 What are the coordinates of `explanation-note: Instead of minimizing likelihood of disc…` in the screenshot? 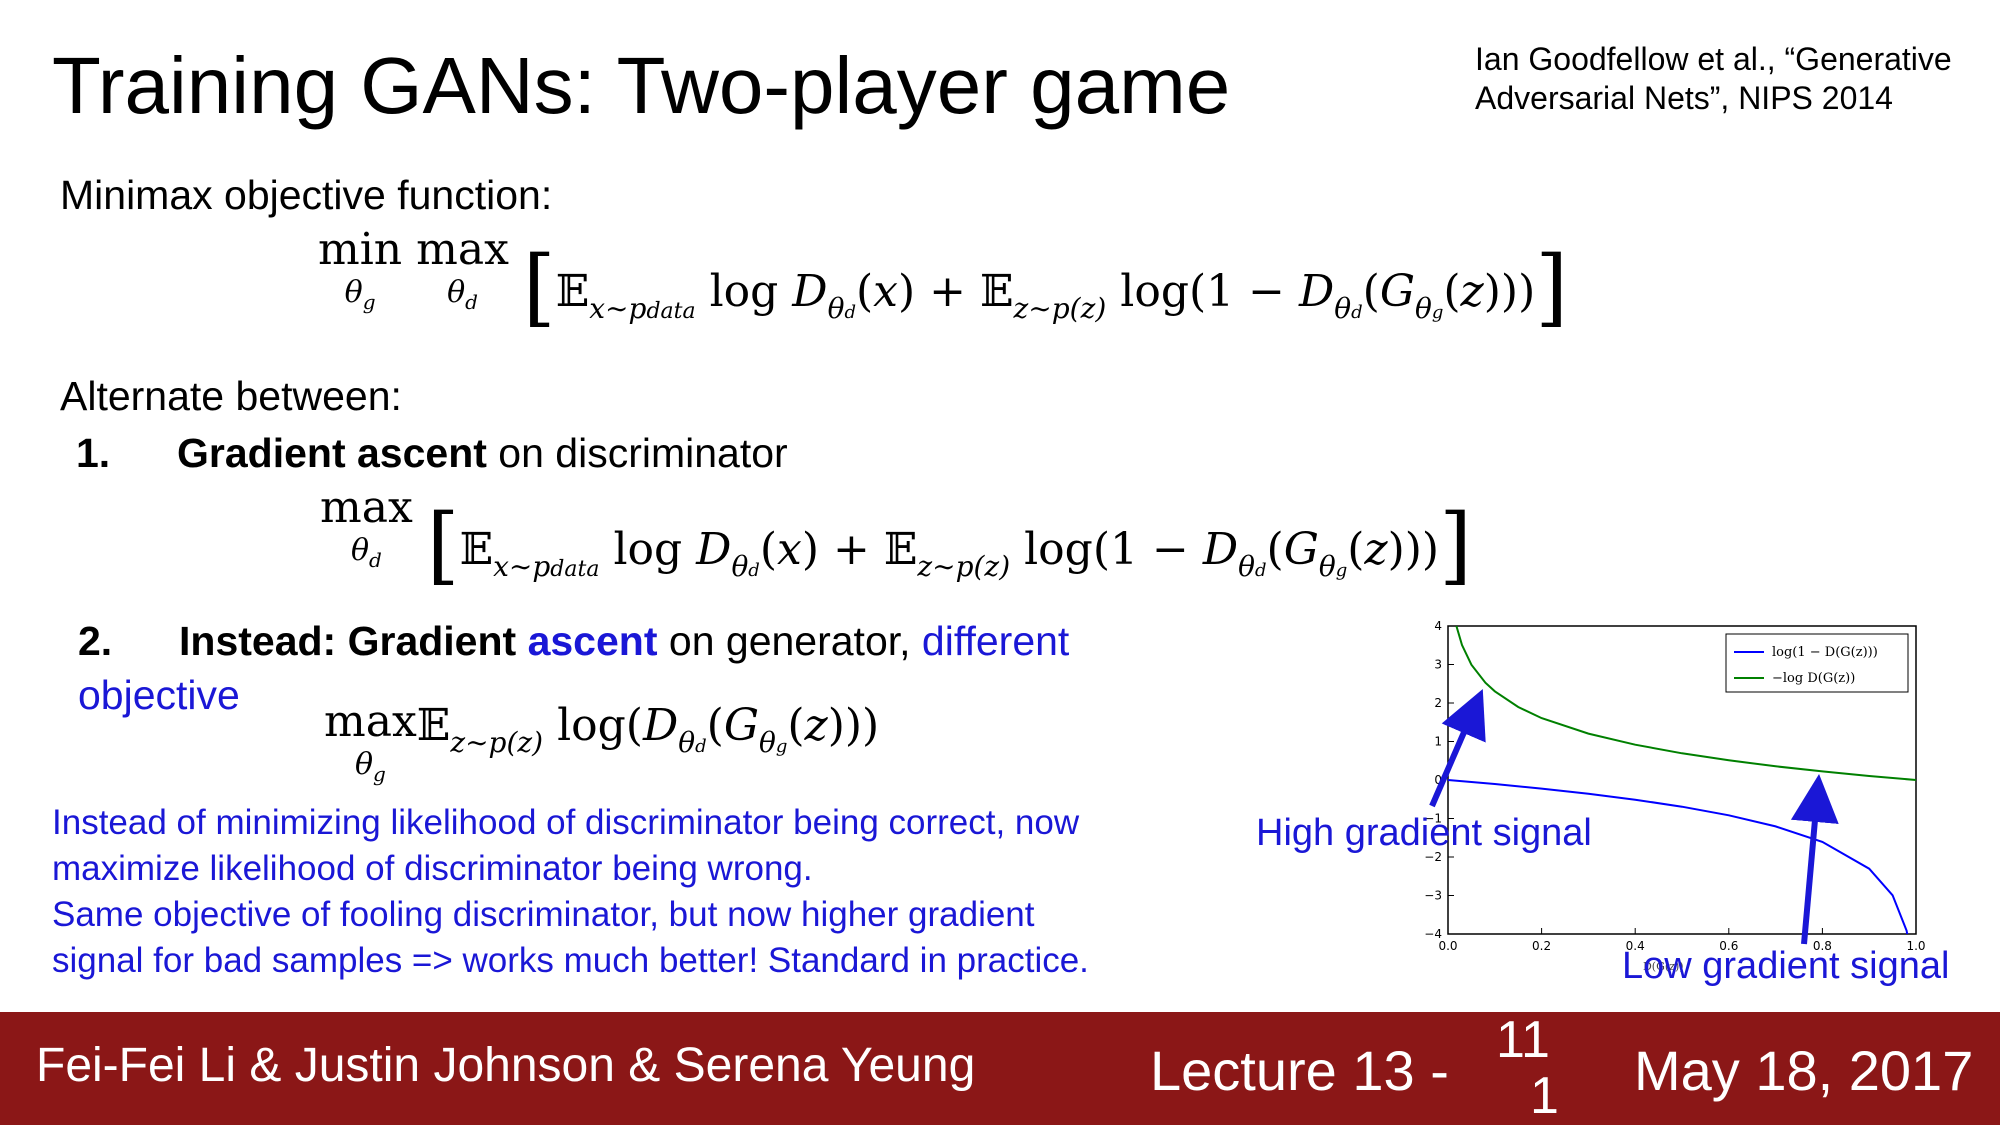 It's located at (570, 892).